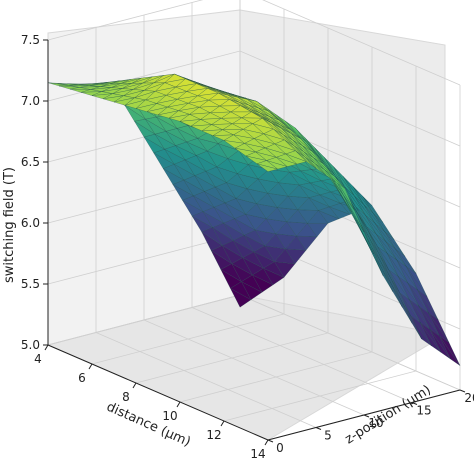  Describe the element at coordinates (257, 454) in the screenshot. I see `x-tick-label: 14` at that location.